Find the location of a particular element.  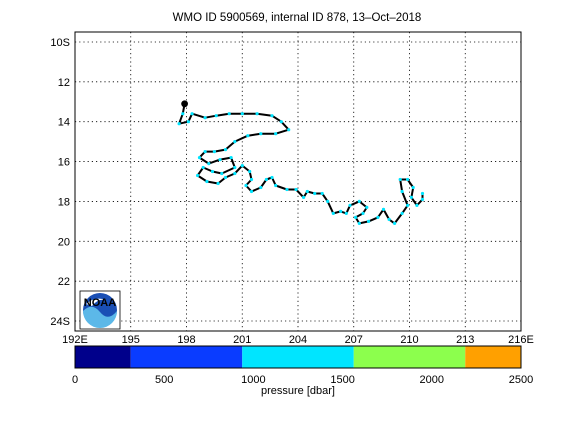

latitude-tick-label: 10S is located at coordinates (60, 43).